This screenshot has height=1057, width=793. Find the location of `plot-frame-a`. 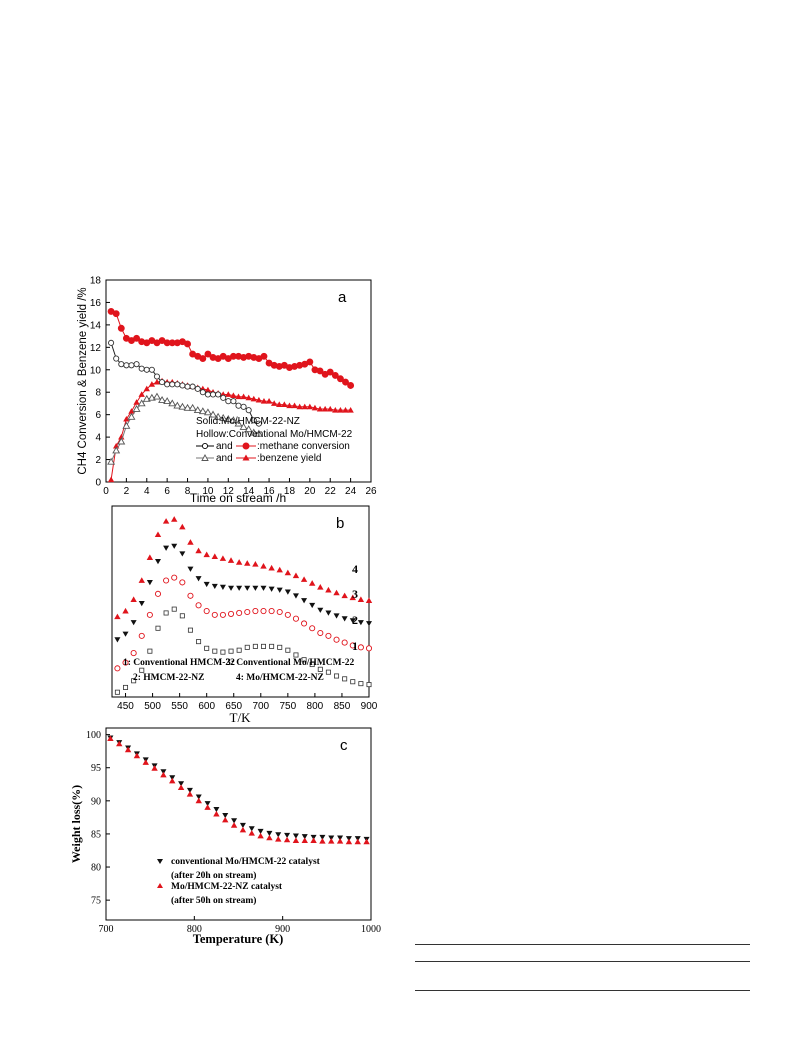

plot-frame-a is located at coordinates (238, 381).